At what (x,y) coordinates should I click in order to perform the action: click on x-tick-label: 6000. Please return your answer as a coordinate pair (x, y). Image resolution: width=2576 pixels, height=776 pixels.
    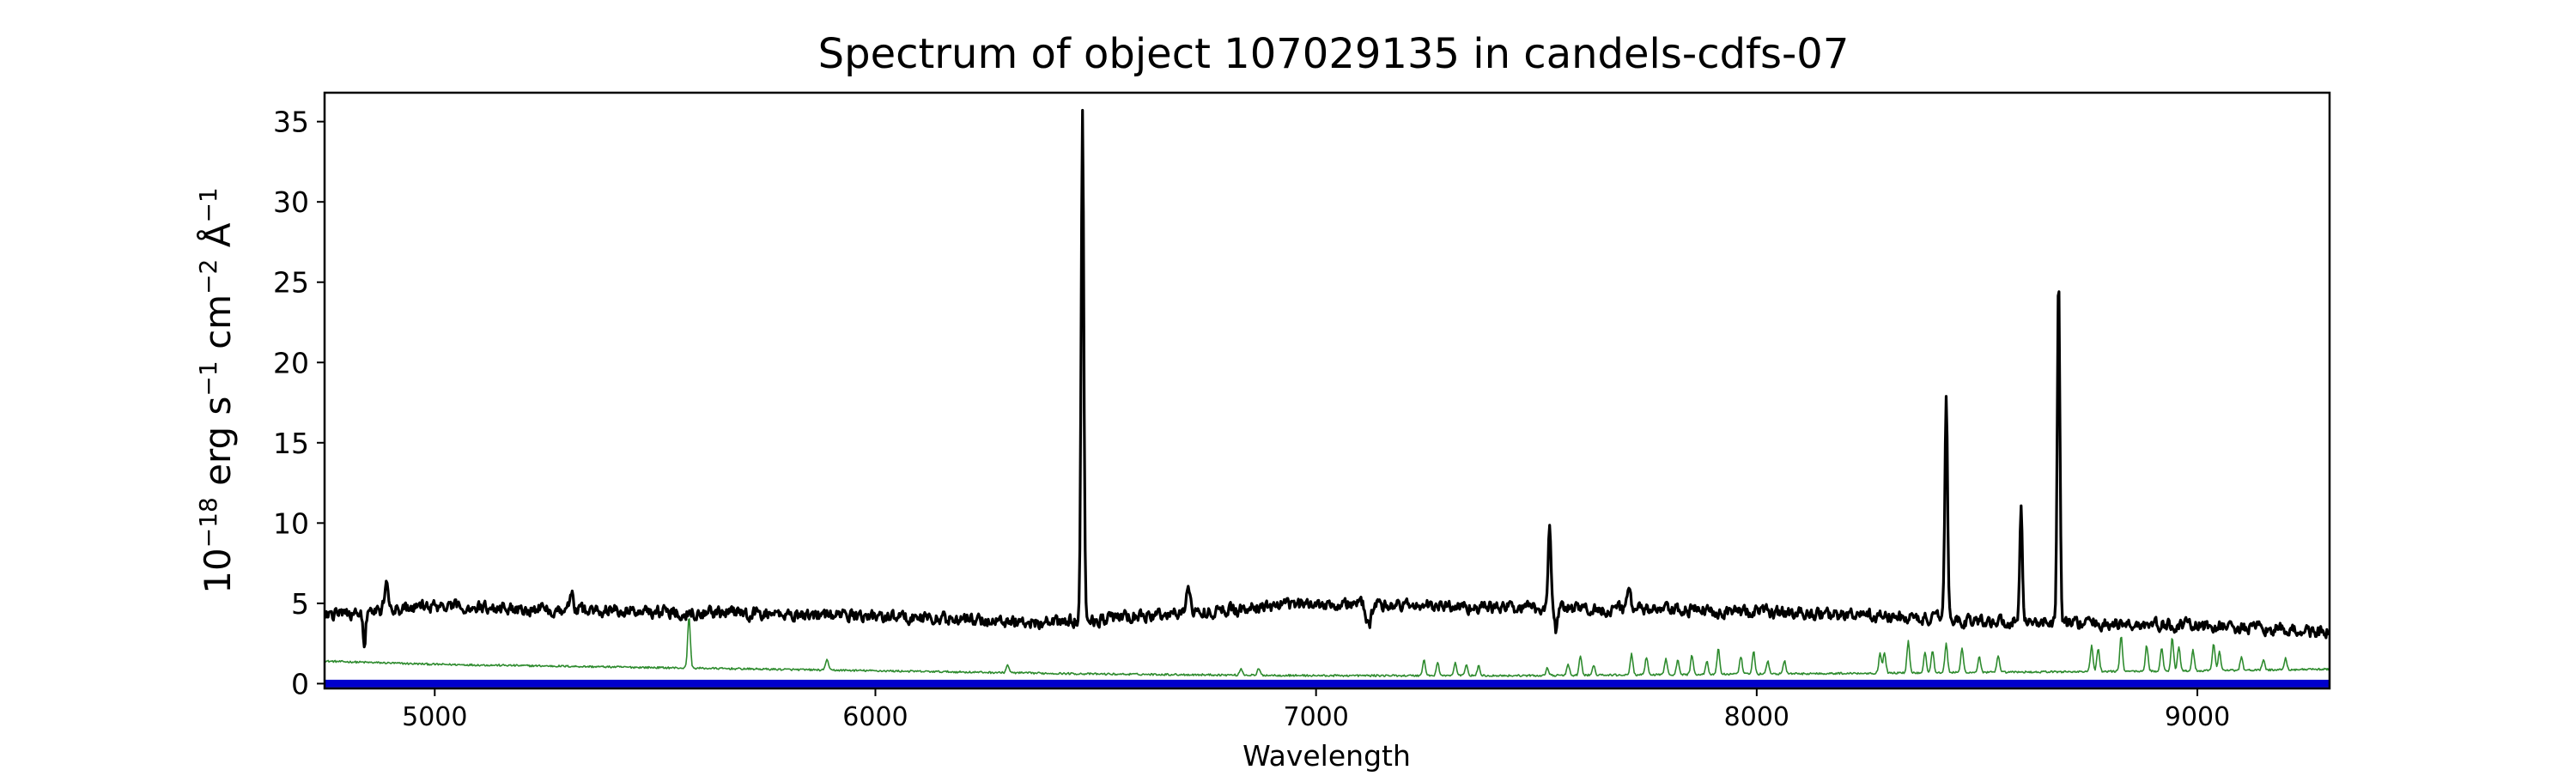
    Looking at the image, I should click on (875, 717).